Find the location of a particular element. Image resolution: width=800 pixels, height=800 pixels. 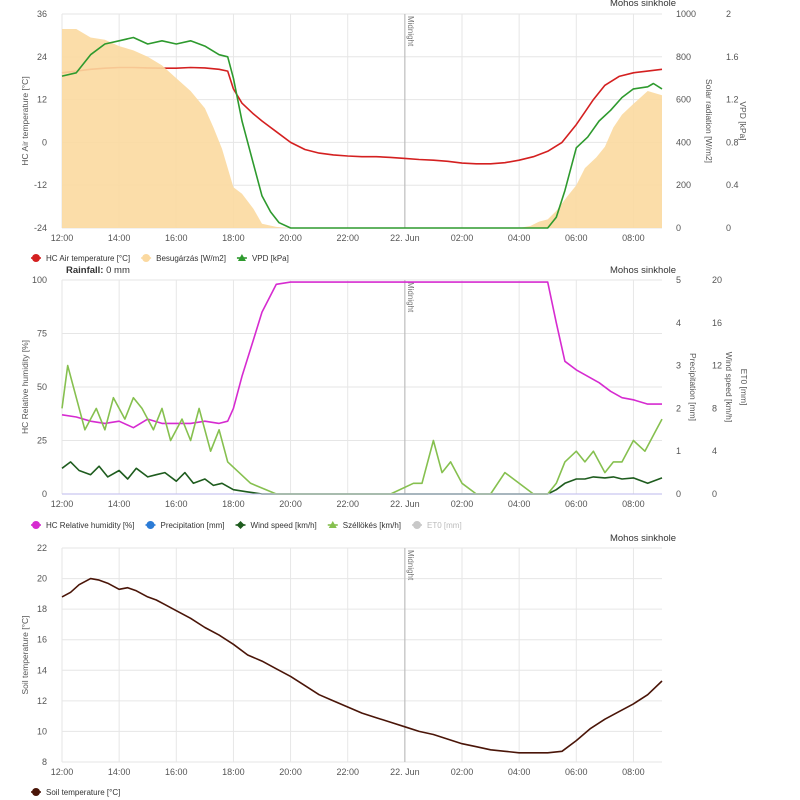

y3-tick-label: 1.6 is located at coordinates (732, 57).